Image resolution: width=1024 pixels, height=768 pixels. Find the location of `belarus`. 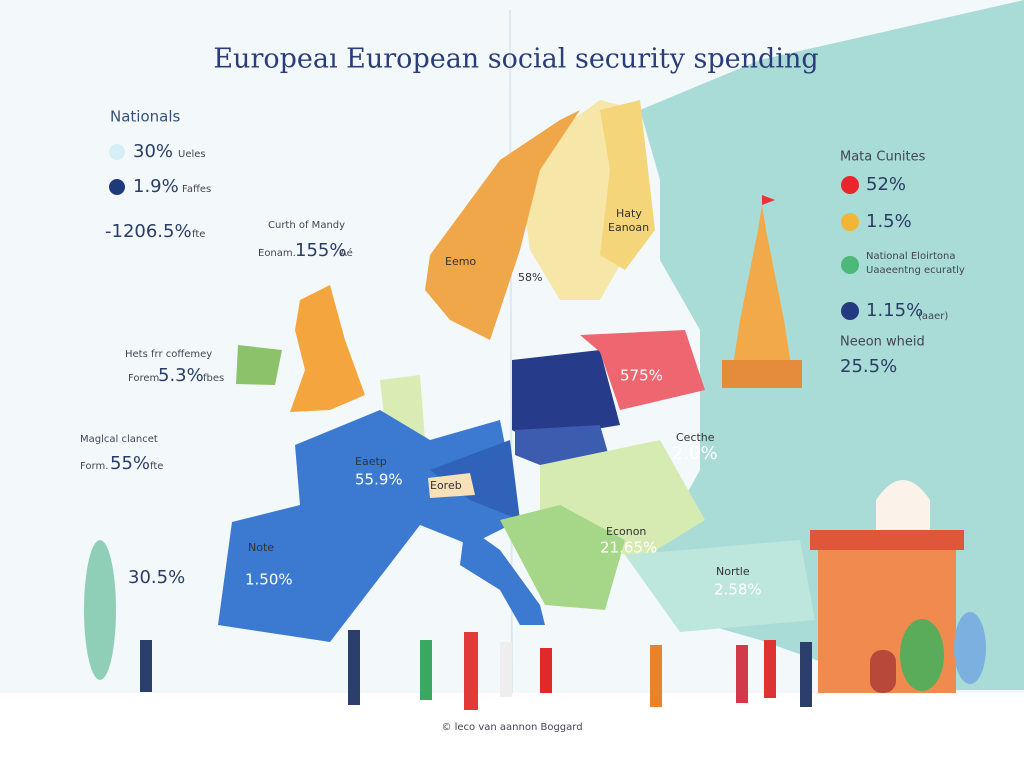

belarus is located at coordinates (642, 370).